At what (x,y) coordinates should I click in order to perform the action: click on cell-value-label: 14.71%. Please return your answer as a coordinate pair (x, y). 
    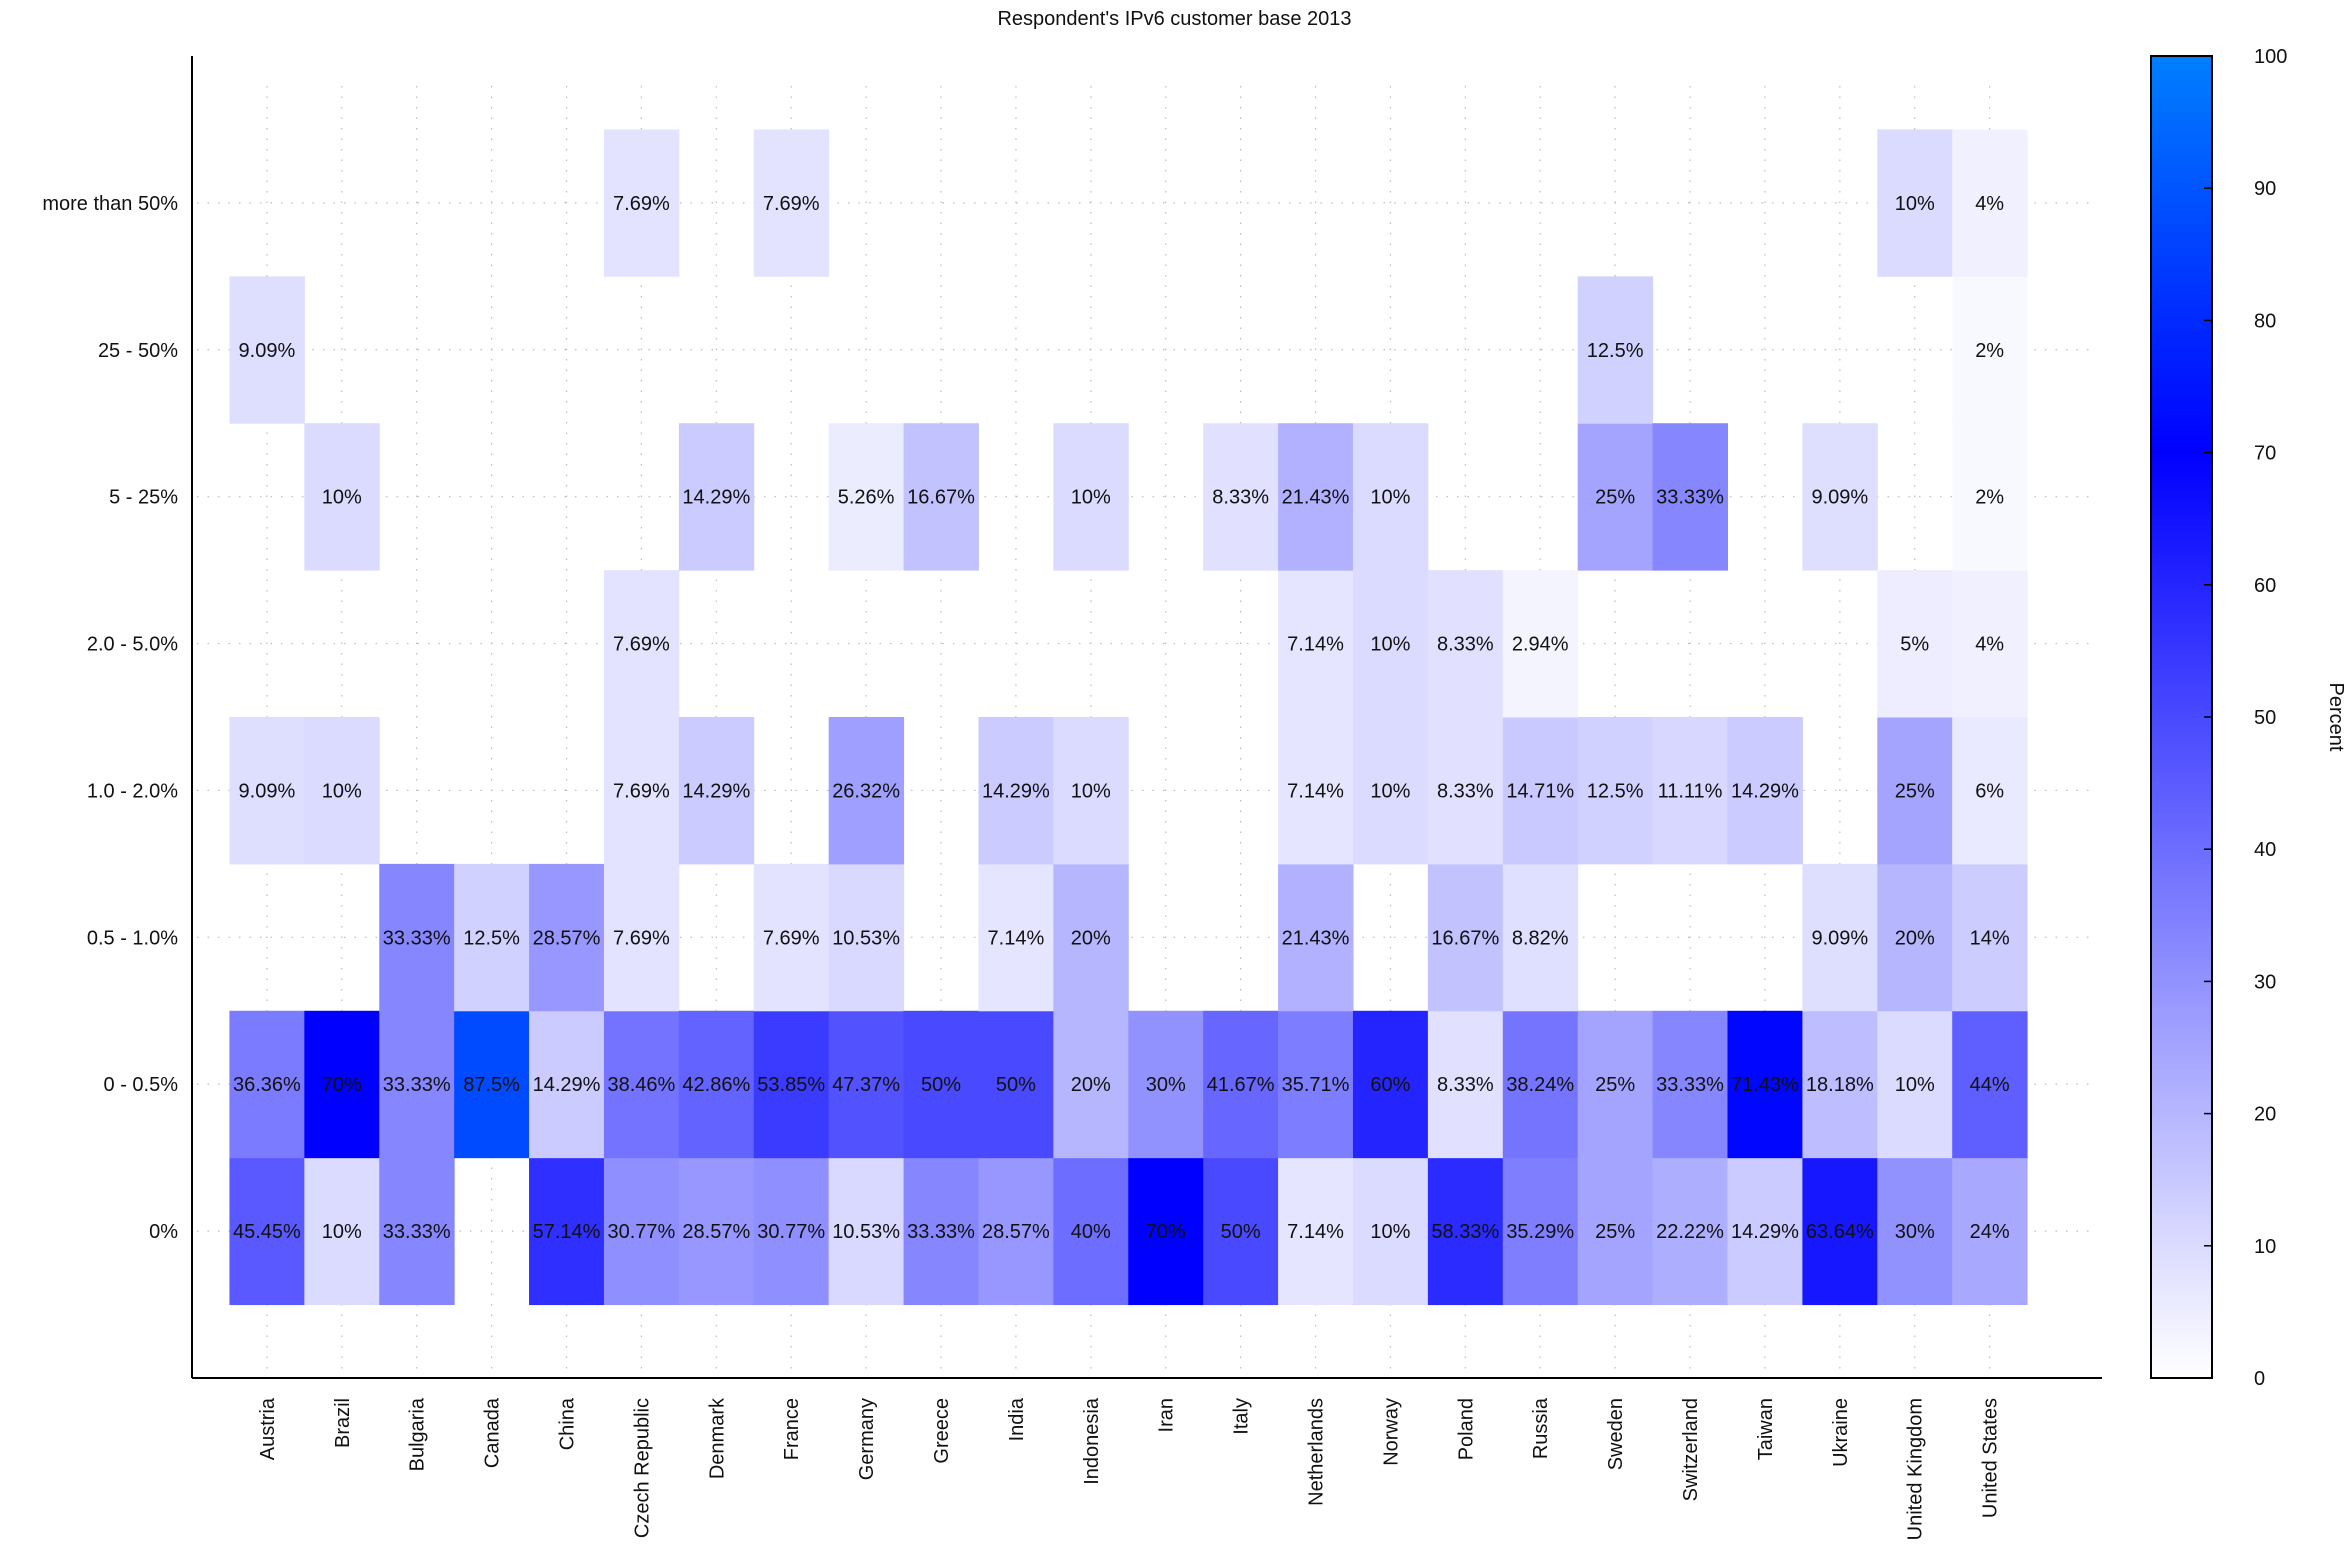
    Looking at the image, I should click on (1540, 791).